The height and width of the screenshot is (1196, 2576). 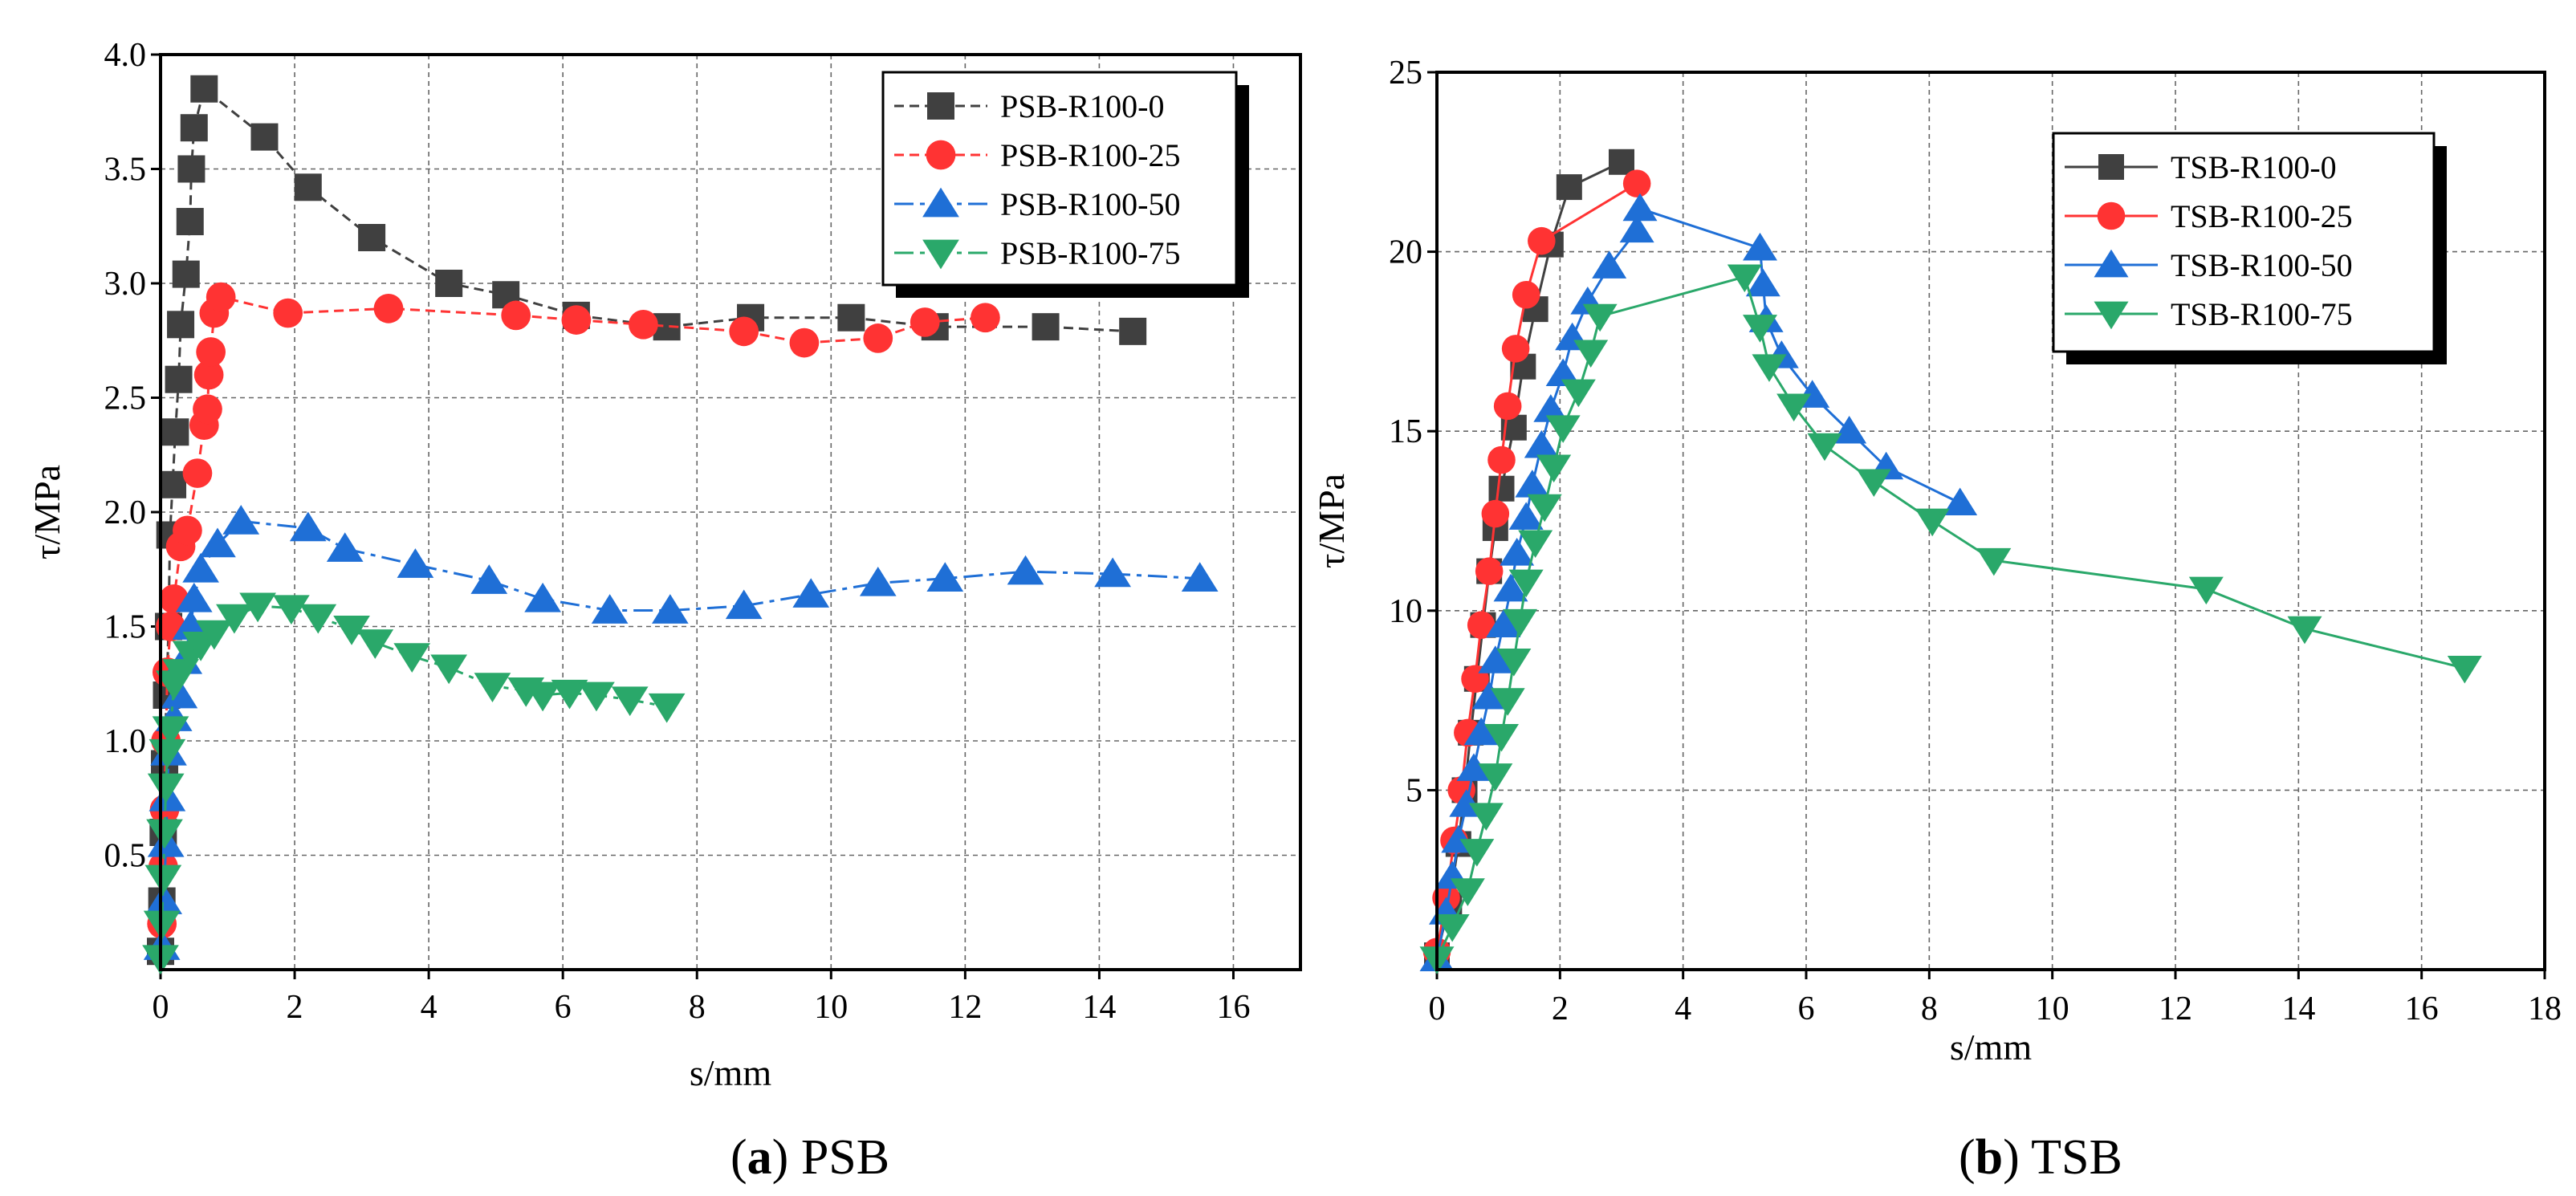 I want to click on legend-item: TSB-R100-50, so click(x=2209, y=265).